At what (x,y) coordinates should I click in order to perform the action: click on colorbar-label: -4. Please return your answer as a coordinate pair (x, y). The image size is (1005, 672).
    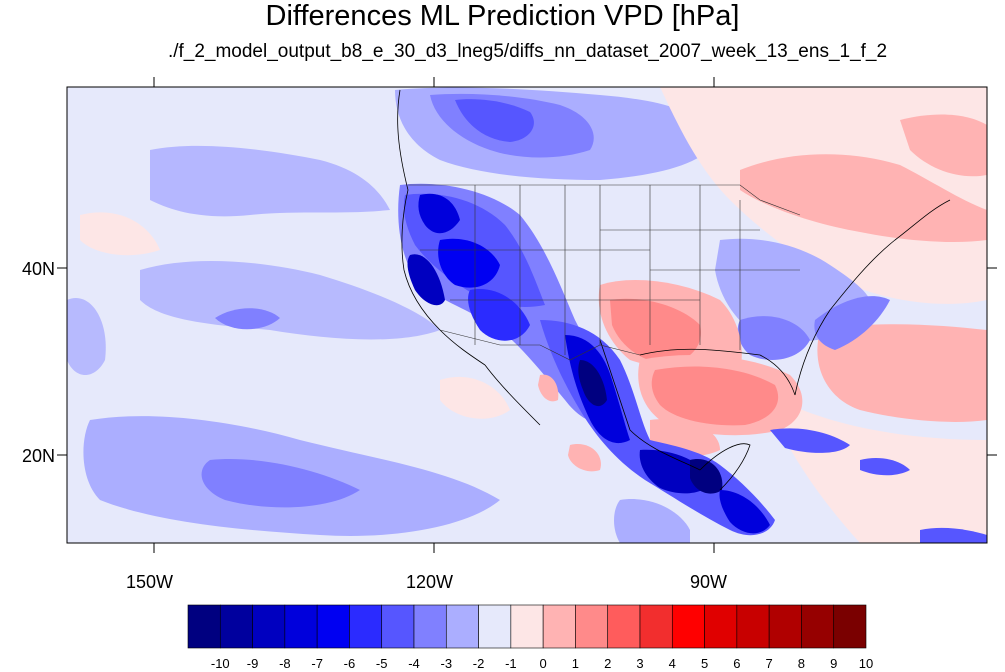
    Looking at the image, I should click on (414, 663).